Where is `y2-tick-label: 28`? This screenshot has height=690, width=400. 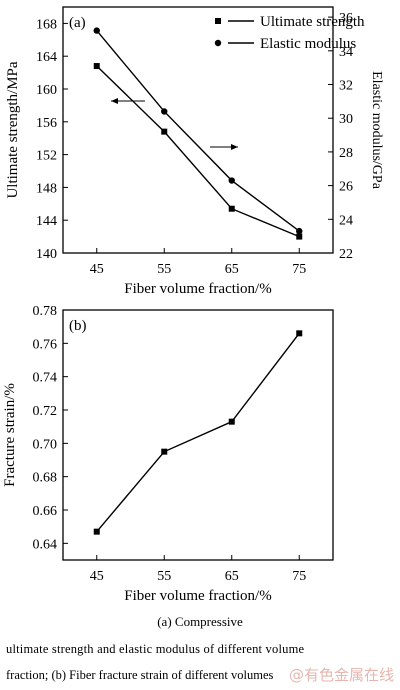
y2-tick-label: 28 is located at coordinates (346, 153).